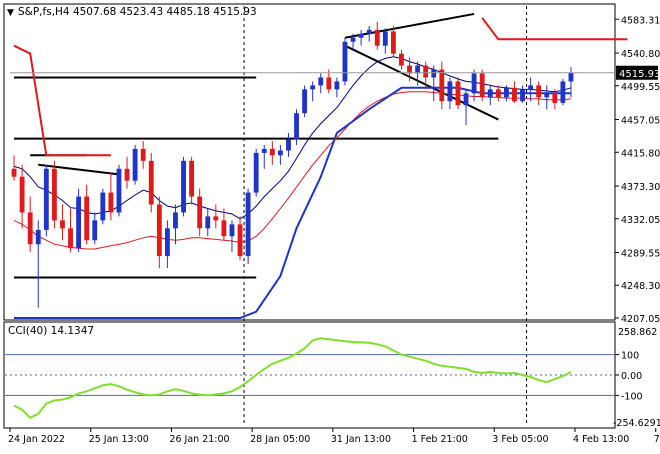 The width and height of the screenshot is (660, 454). I want to click on cci-tick-label: 0.00, so click(631, 376).